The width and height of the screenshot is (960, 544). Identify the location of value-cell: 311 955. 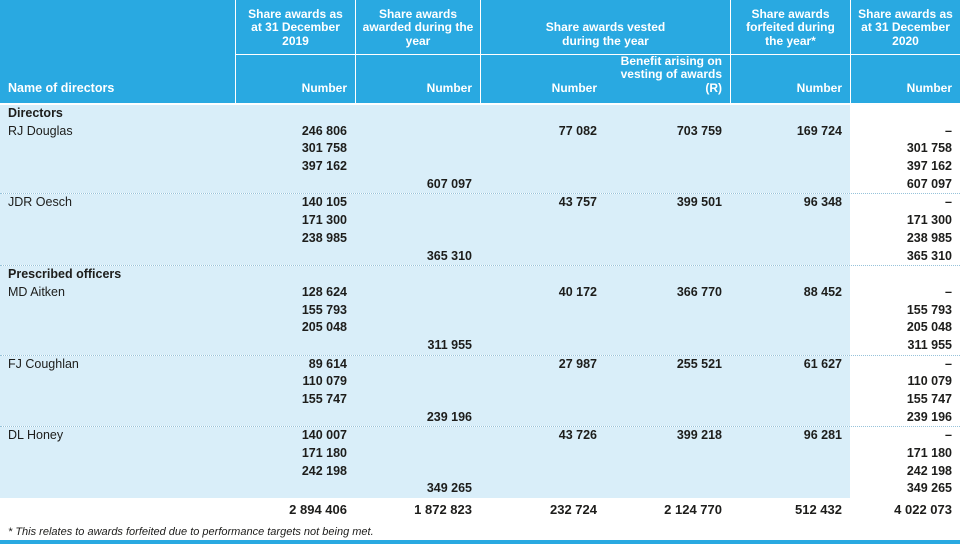
(417, 345).